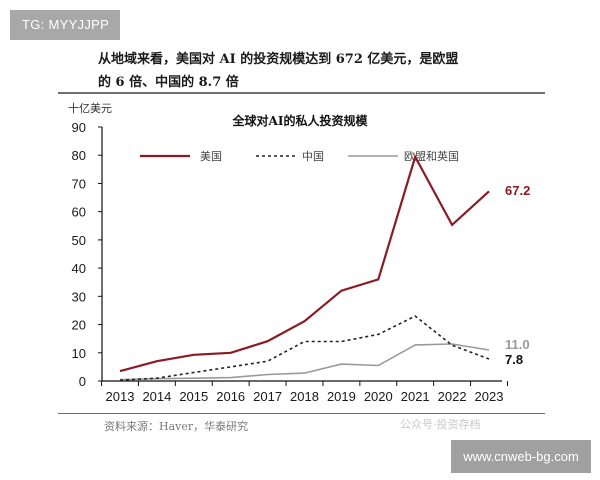 The height and width of the screenshot is (480, 600). Describe the element at coordinates (521, 456) in the screenshot. I see `site-watermark-badge: www.cnweb-bg.com` at that location.